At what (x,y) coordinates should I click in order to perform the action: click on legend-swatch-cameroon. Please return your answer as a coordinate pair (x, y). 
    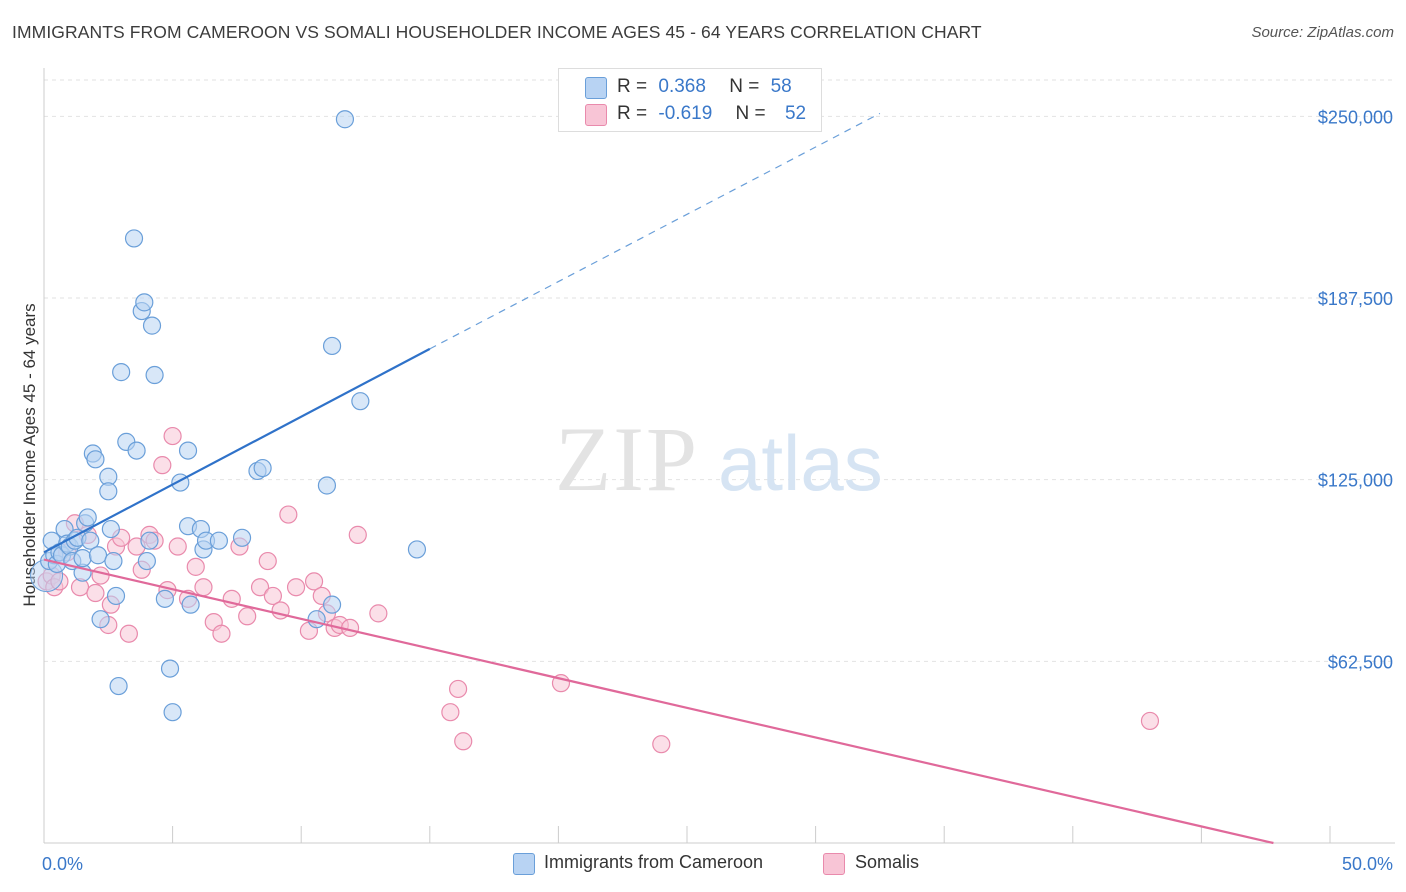
    Looking at the image, I should click on (596, 88).